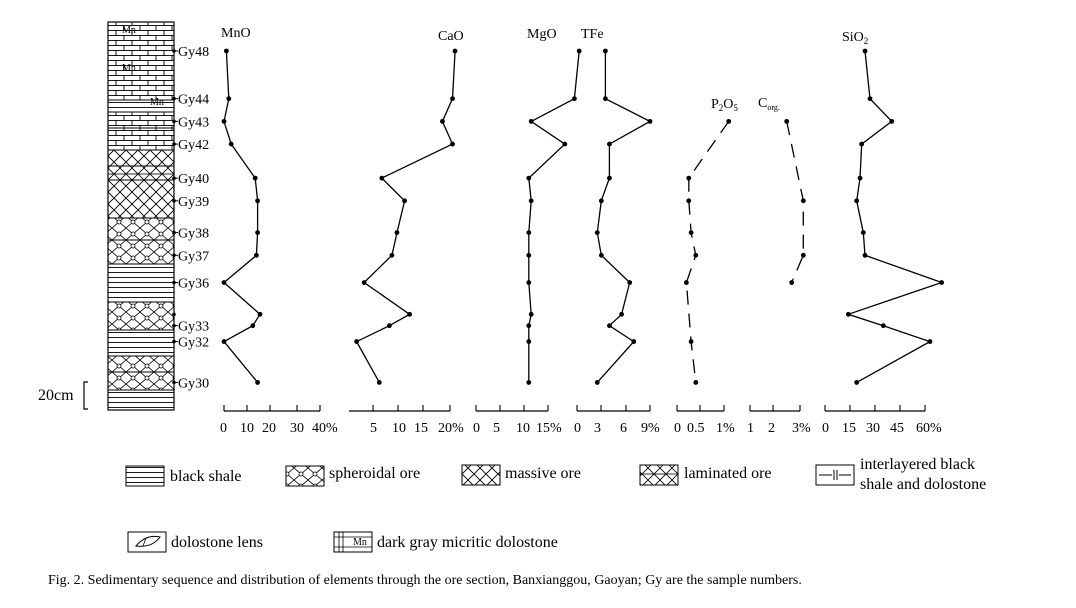 Image resolution: width=1076 pixels, height=608 pixels. Describe the element at coordinates (193, 52) in the screenshot. I see `sample-label-gy48: Gy48` at that location.